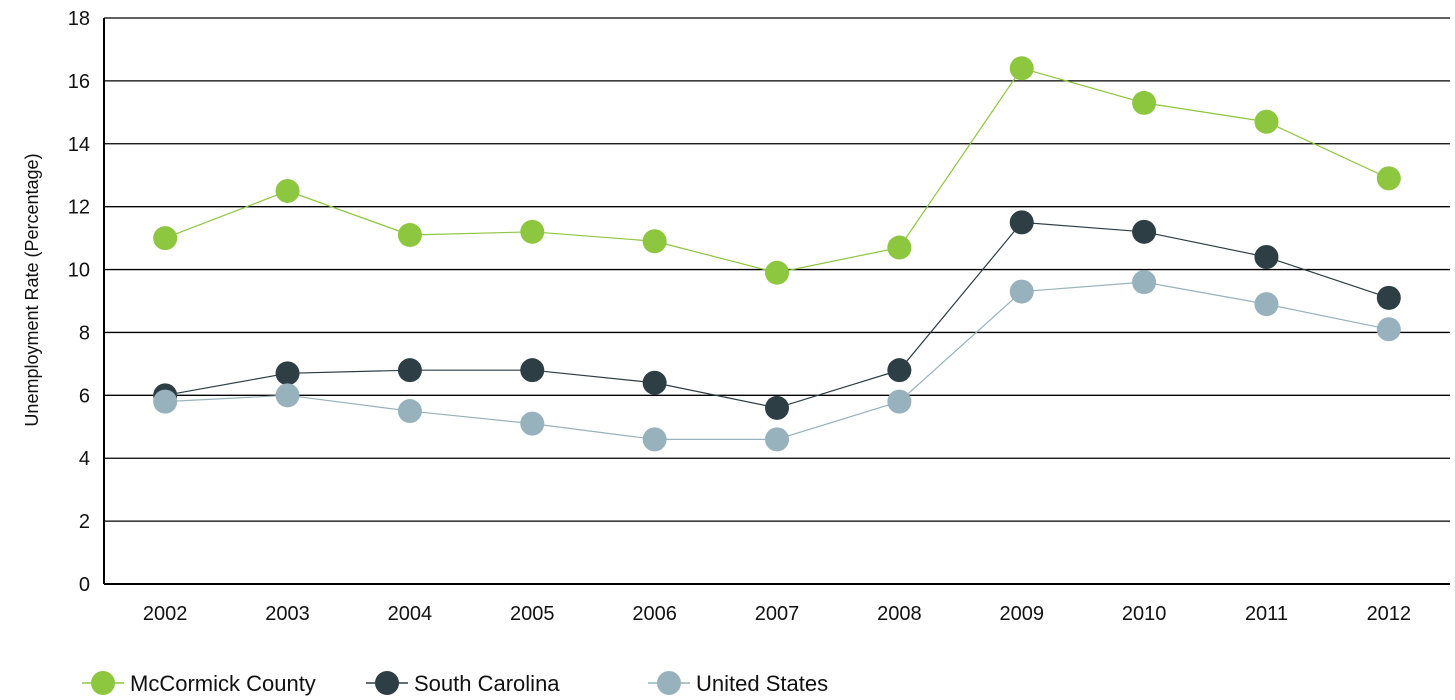  I want to click on y-tick-label: 4, so click(84, 459).